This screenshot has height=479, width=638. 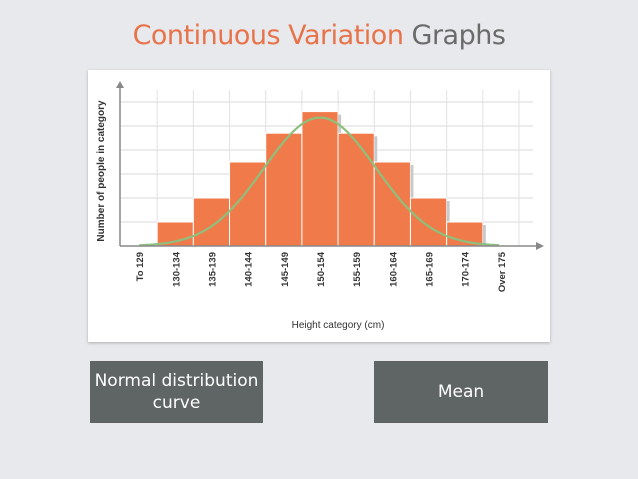 What do you see at coordinates (268, 35) in the screenshot?
I see `title-part-1: Continuous Variation` at bounding box center [268, 35].